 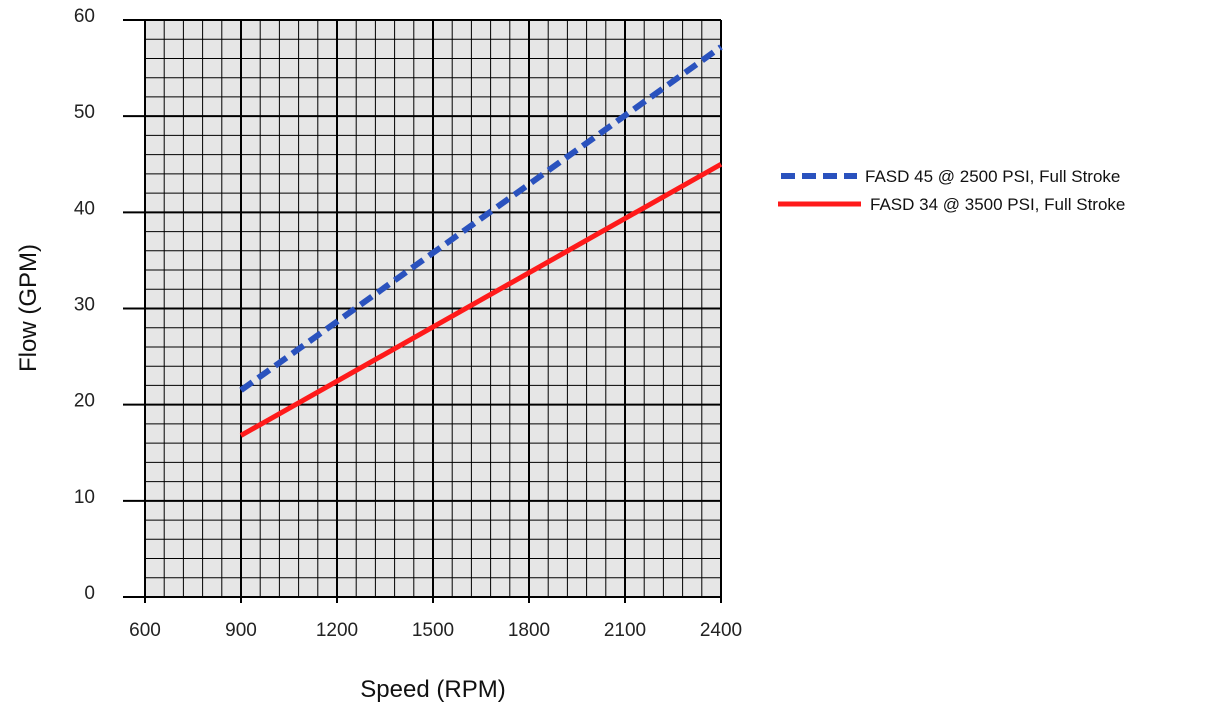 What do you see at coordinates (721, 630) in the screenshot?
I see `x-tick-label: 2400` at bounding box center [721, 630].